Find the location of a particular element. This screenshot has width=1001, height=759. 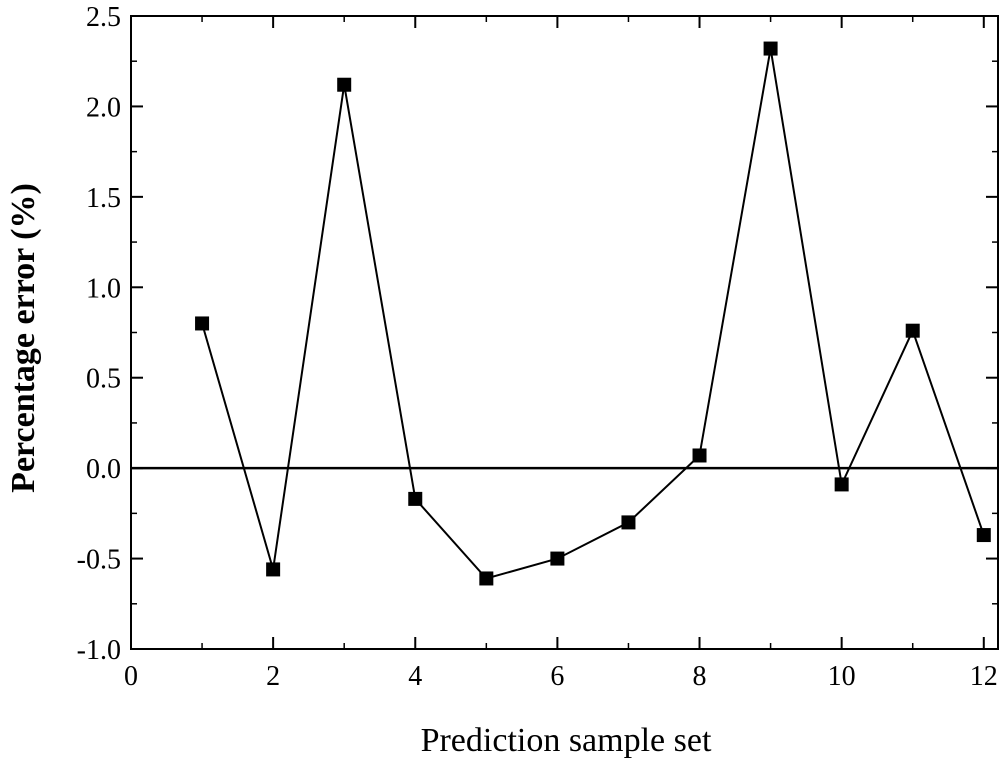

x-tick-label: 0 is located at coordinates (131, 676).